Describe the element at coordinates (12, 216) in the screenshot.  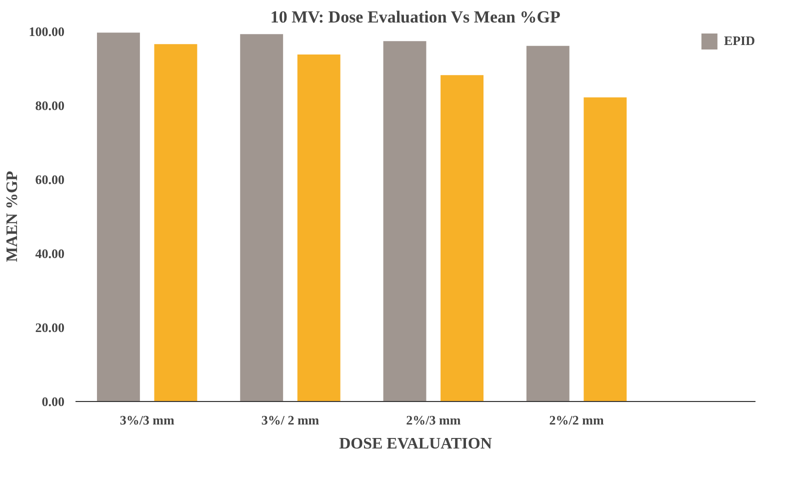
I see `y-axis-title: MAEN %GP` at that location.